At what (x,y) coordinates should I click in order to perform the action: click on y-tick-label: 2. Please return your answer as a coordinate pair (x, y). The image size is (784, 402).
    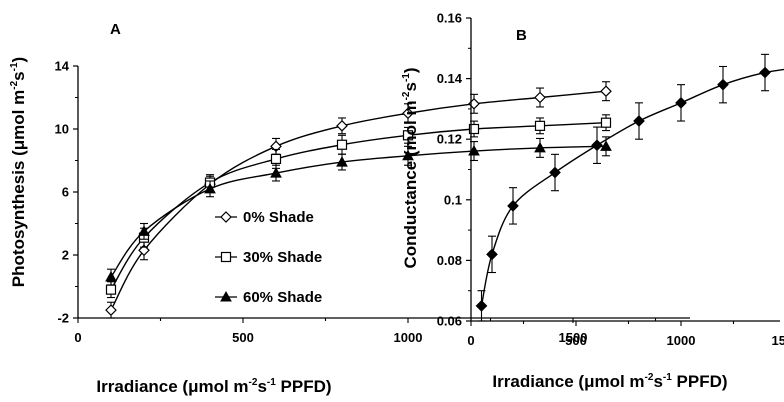
    Looking at the image, I should click on (65, 255).